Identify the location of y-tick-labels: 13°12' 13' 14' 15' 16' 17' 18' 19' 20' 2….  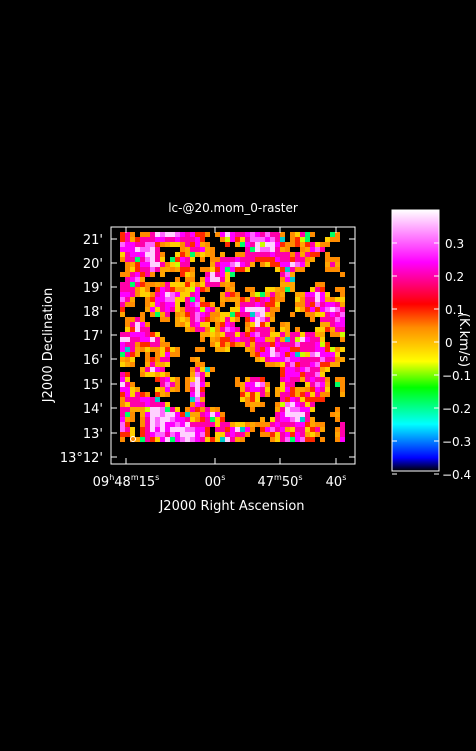
(81, 349).